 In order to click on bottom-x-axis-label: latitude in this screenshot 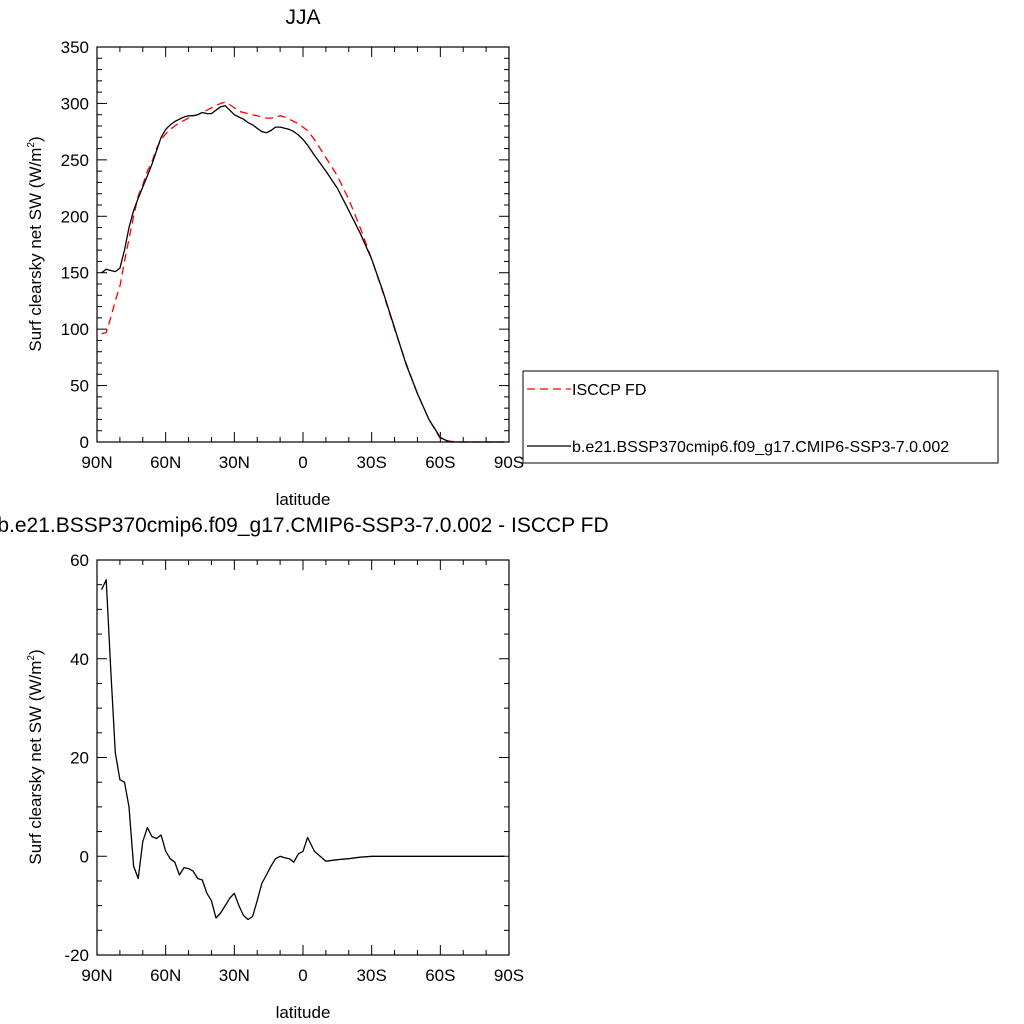, I will do `click(303, 1012)`.